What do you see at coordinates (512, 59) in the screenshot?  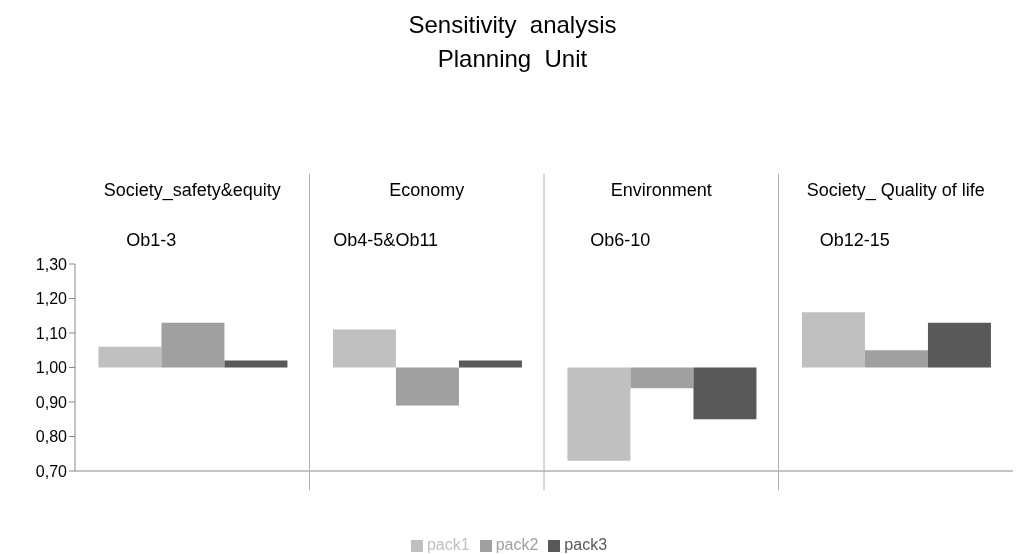 I see `chart-subtitle: Planning Unit` at bounding box center [512, 59].